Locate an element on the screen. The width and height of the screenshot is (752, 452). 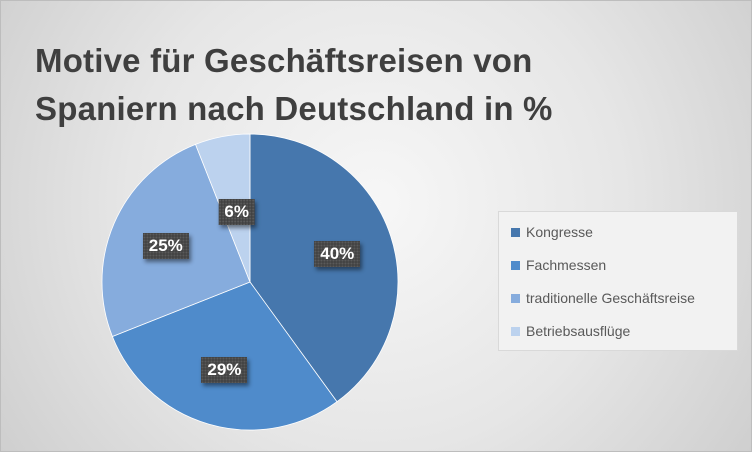
legend-item-4: Betriebsausflüge is located at coordinates (624, 331).